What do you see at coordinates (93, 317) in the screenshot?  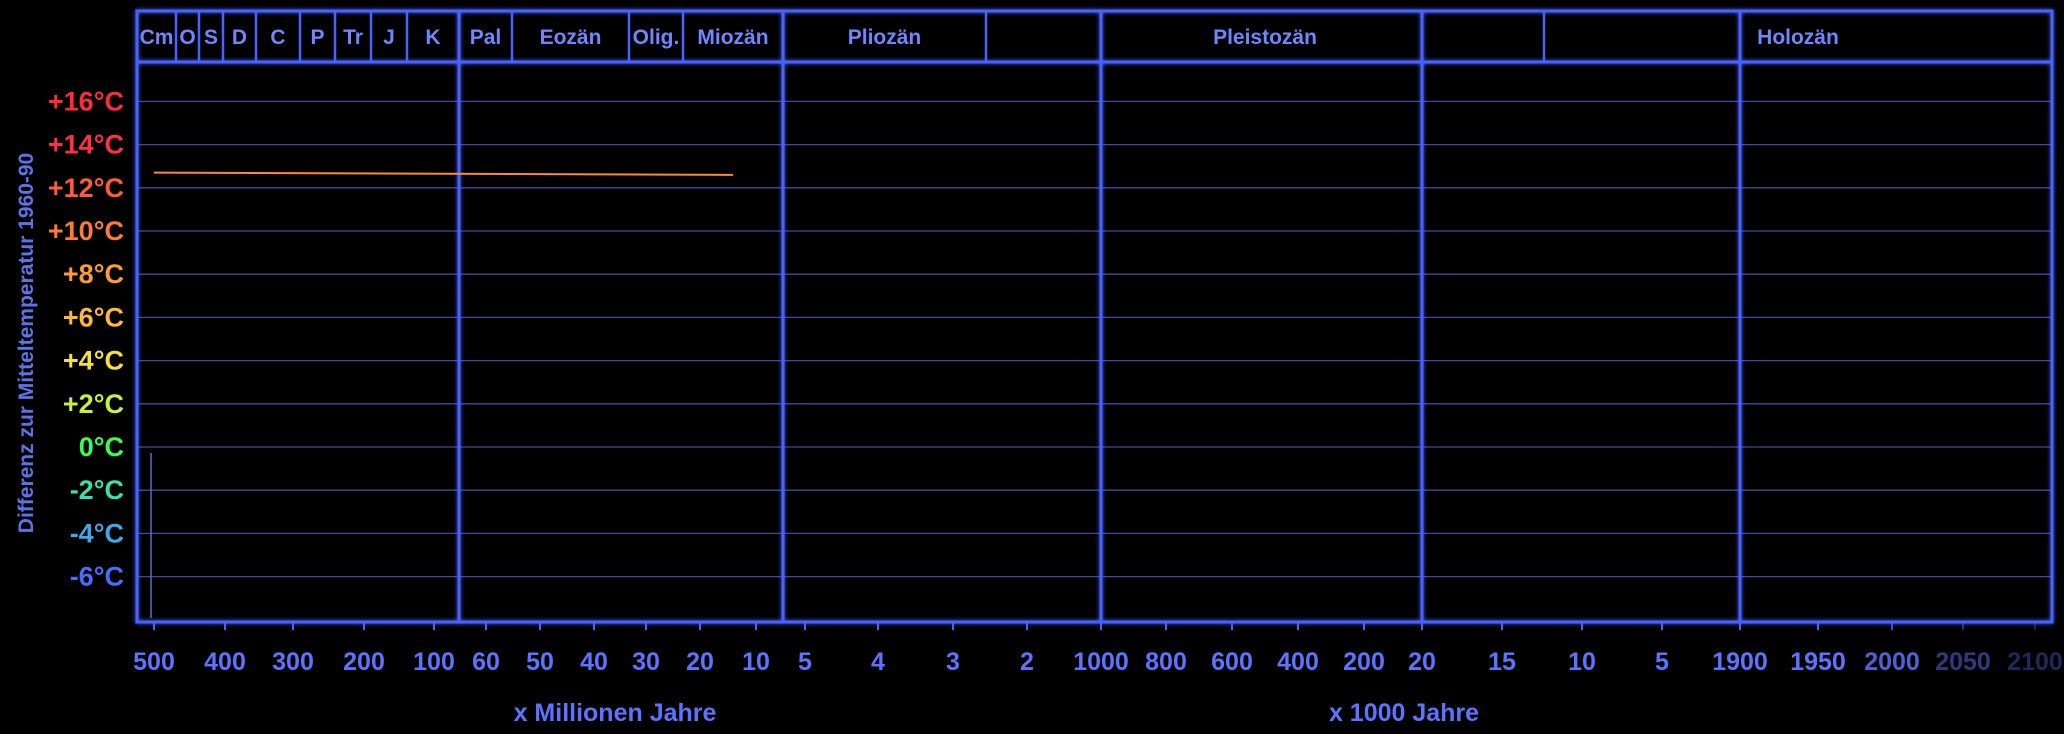 I see `y-tick-label: +6°C` at bounding box center [93, 317].